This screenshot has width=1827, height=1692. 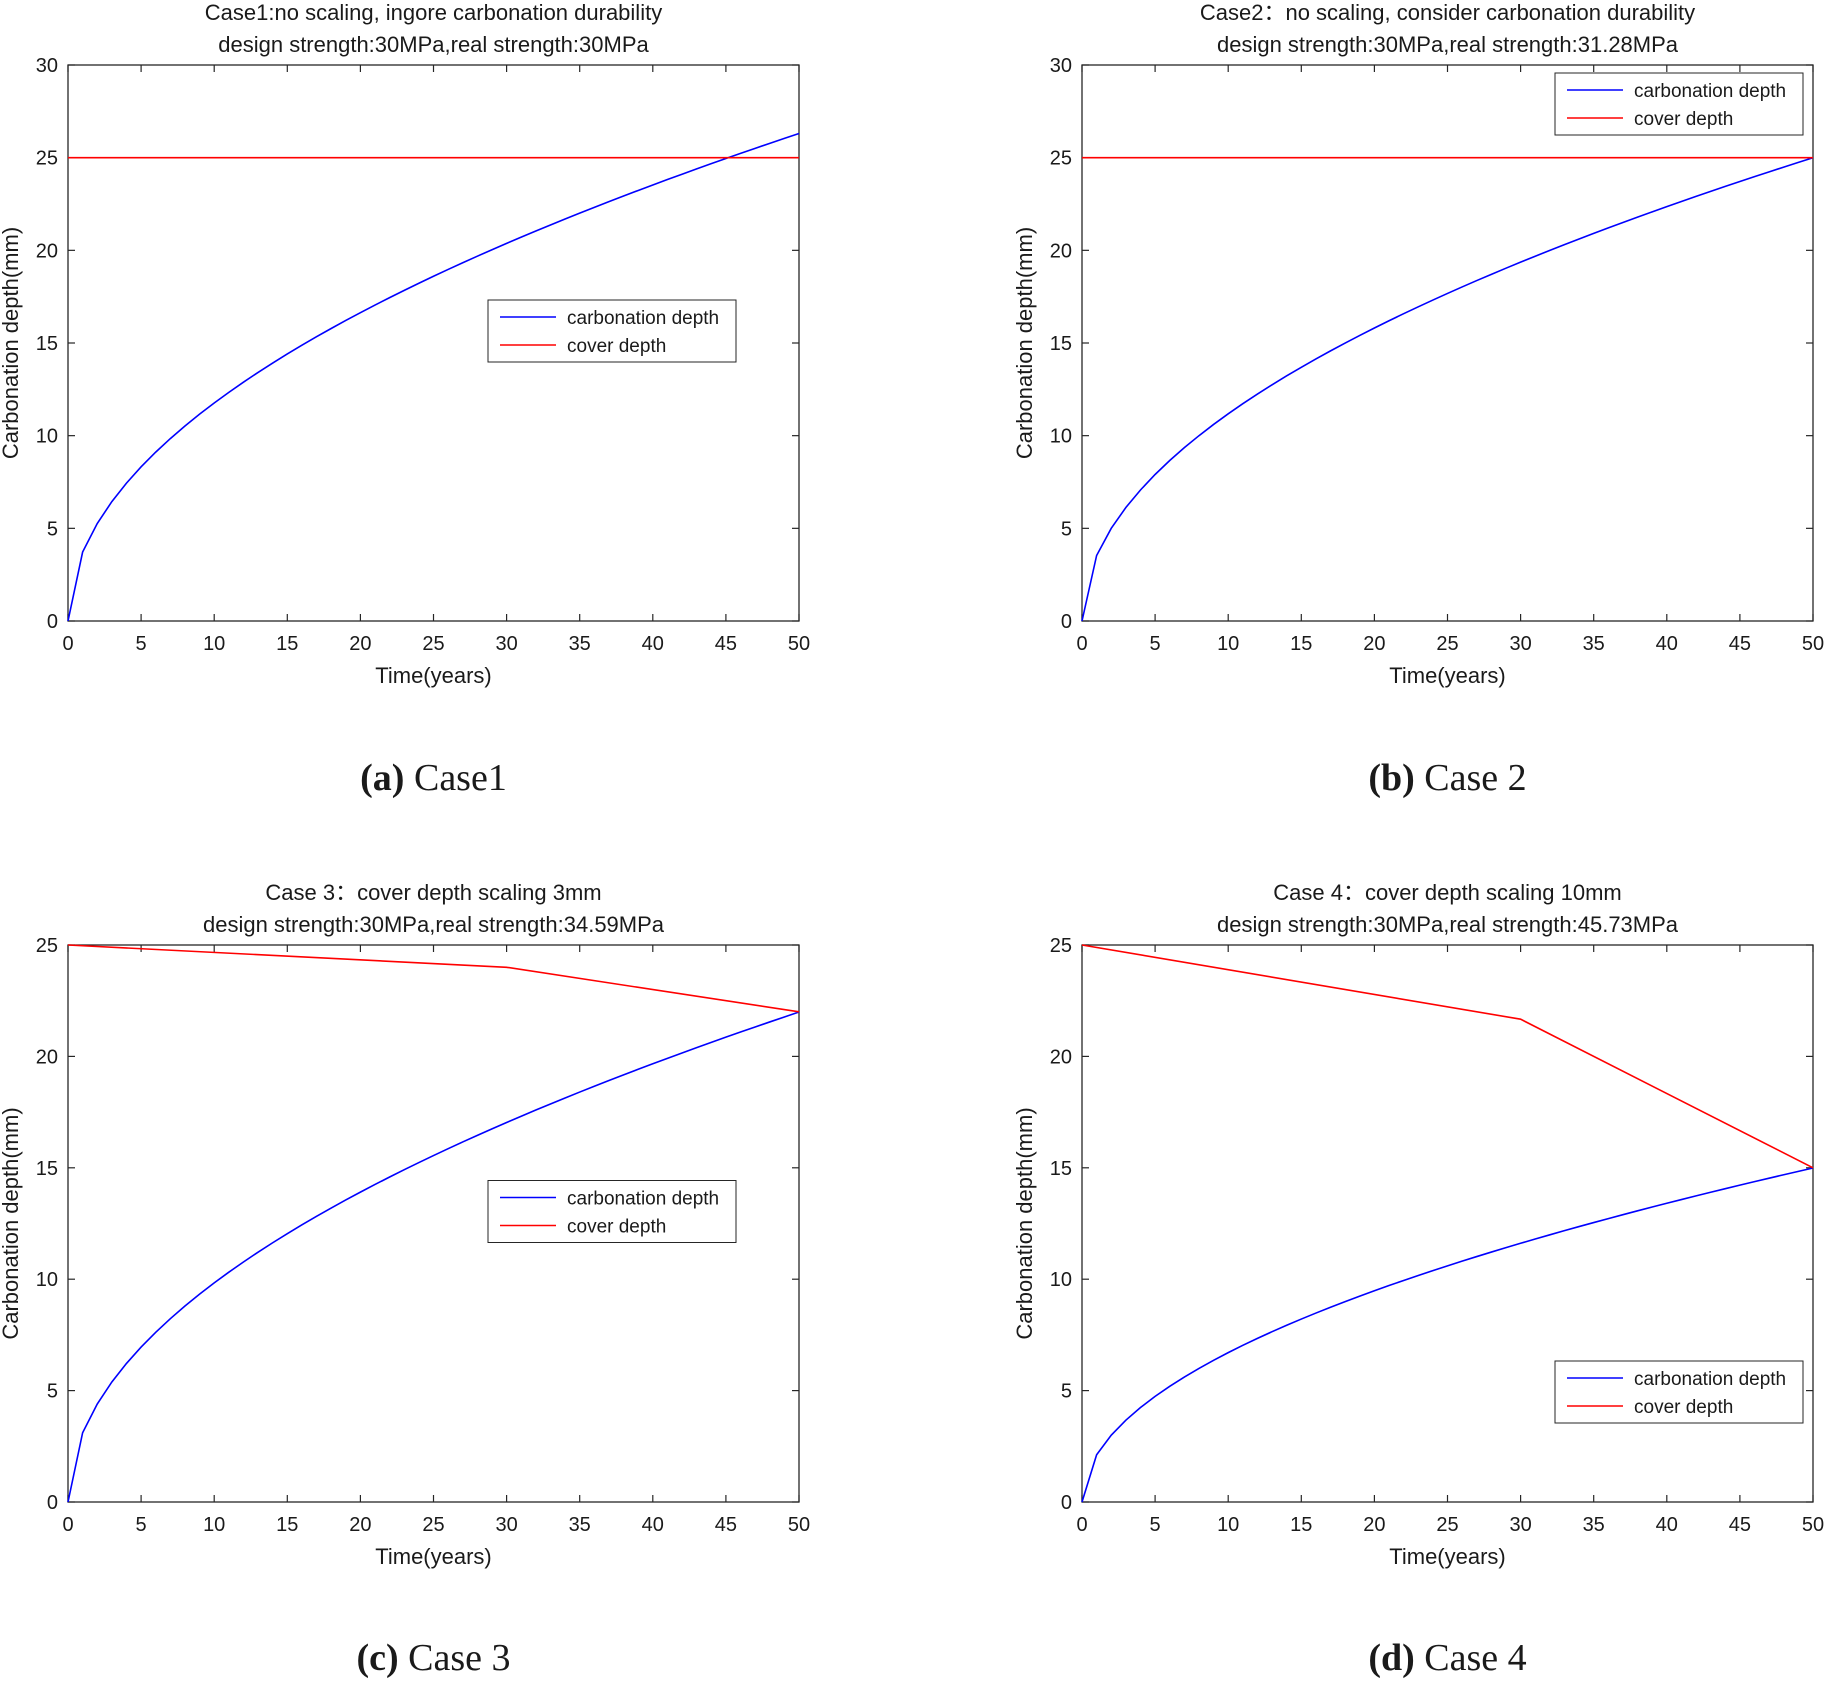 I want to click on chart-title-line-1: Case 3：cover depth scaling 3mm, so click(x=433, y=892).